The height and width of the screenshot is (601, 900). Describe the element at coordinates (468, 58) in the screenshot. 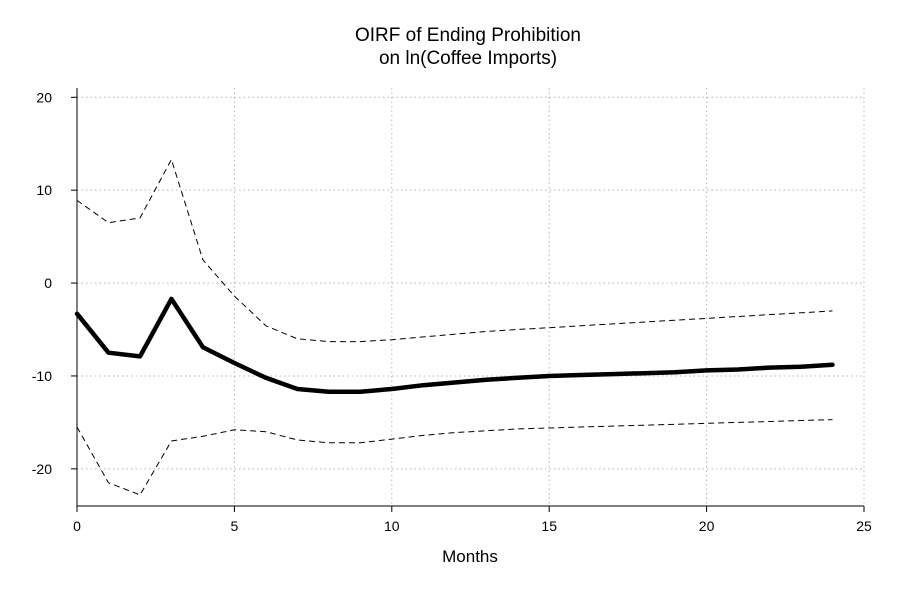

I see `chart-title-line-2: on ln(Coffee Imports)` at that location.